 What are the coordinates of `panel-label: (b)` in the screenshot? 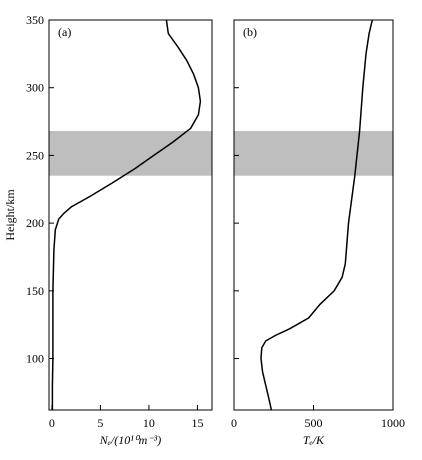 It's located at (250, 32).